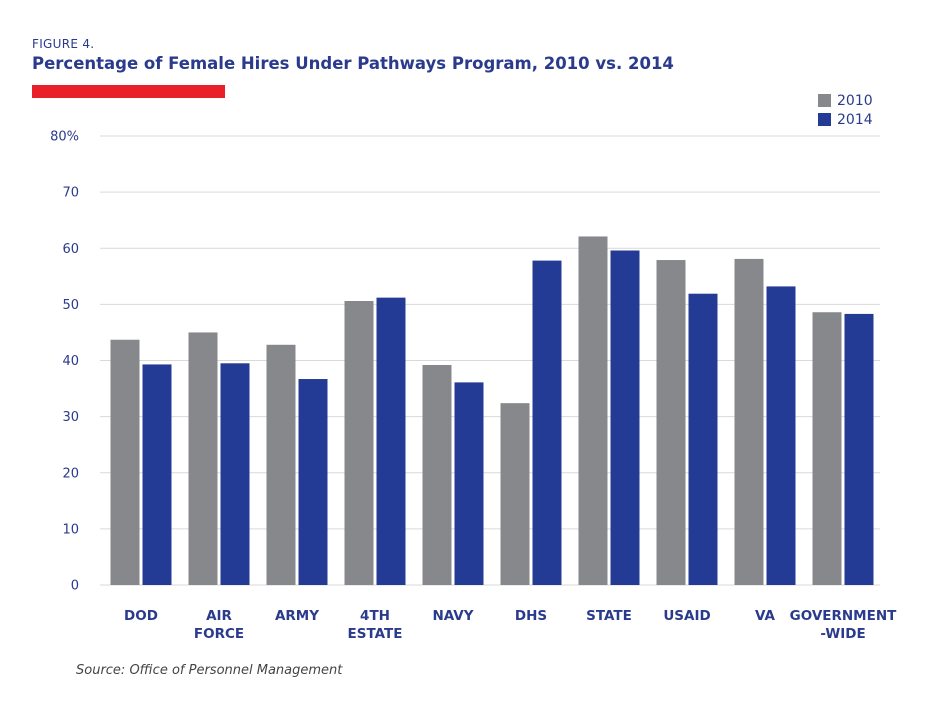 The width and height of the screenshot is (950, 707). What do you see at coordinates (70, 193) in the screenshot?
I see `y-tick-label: 70` at bounding box center [70, 193].